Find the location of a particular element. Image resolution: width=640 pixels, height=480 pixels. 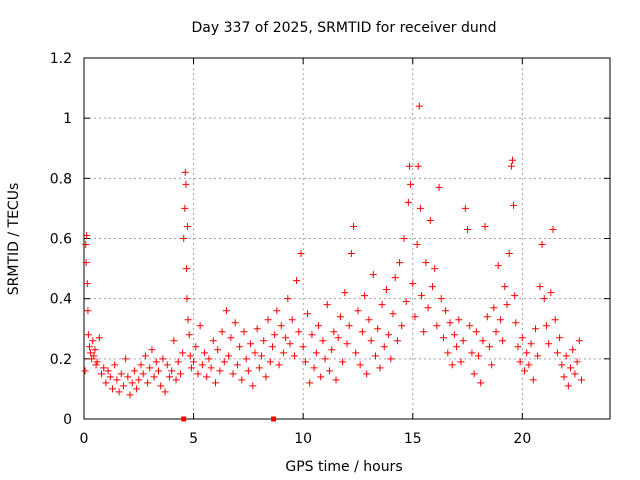

y-tick-label: 0.8 is located at coordinates (61, 179).